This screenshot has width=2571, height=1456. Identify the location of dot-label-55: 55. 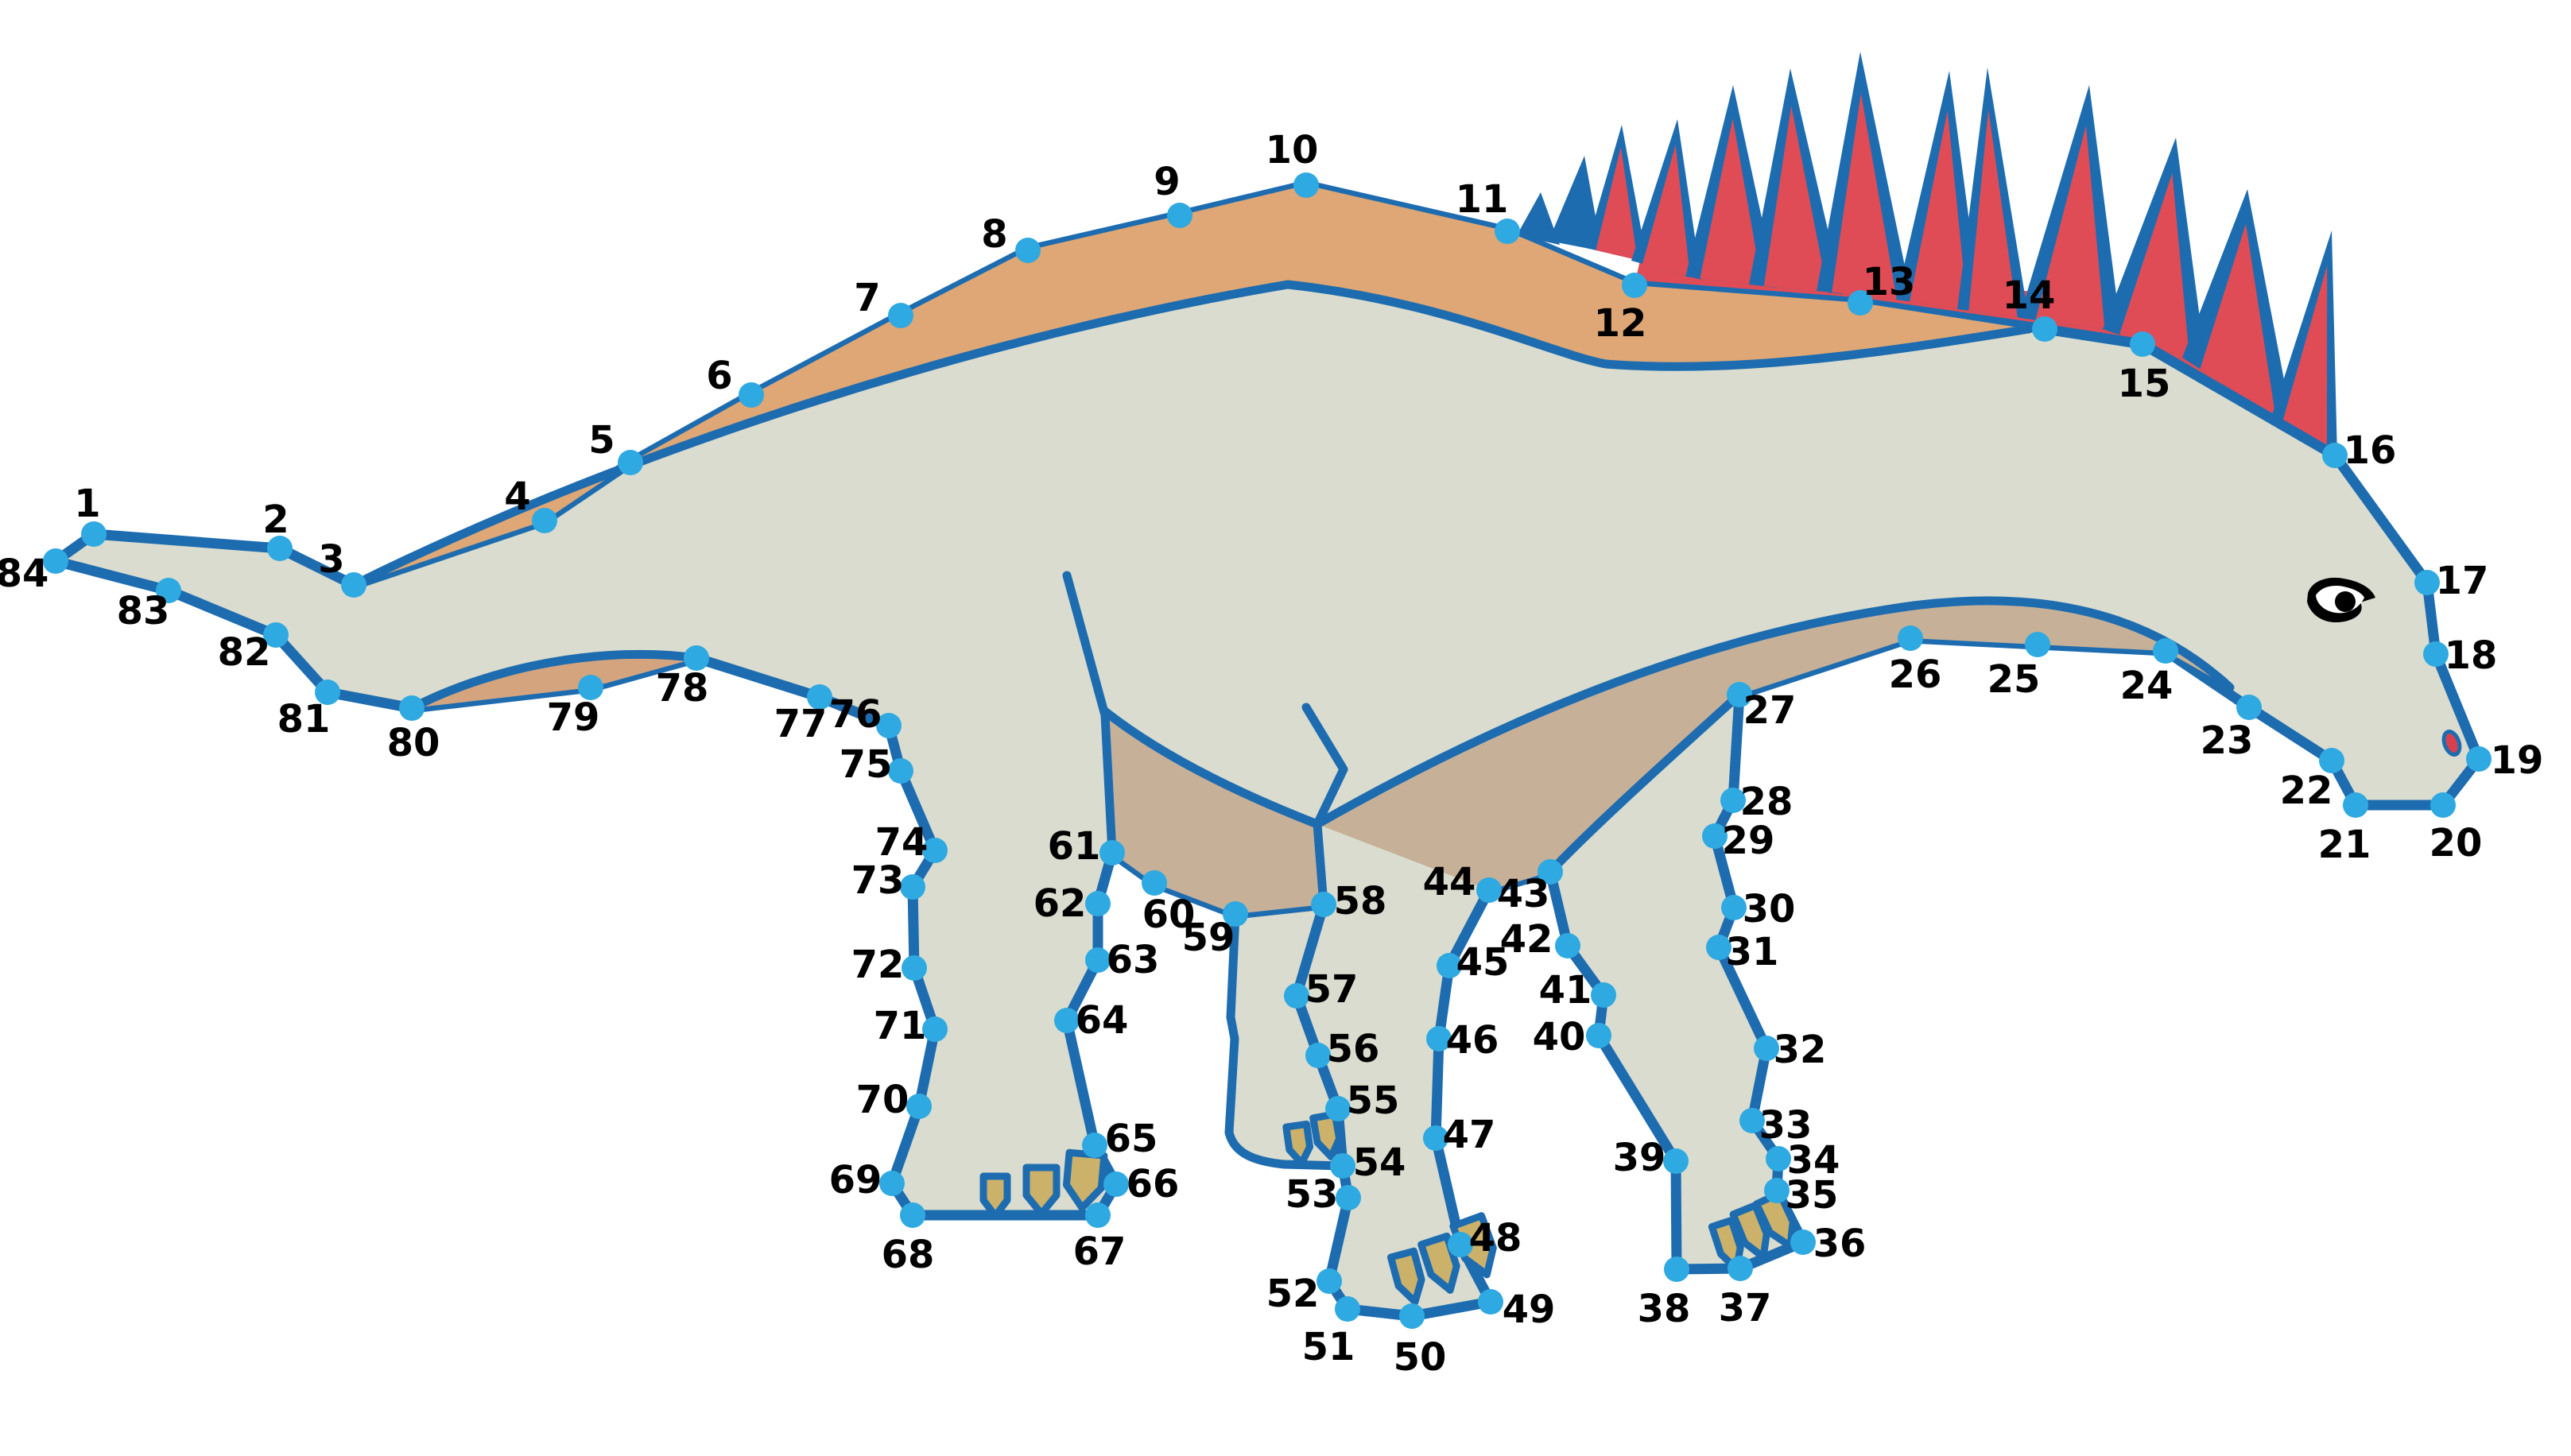
(1373, 1100).